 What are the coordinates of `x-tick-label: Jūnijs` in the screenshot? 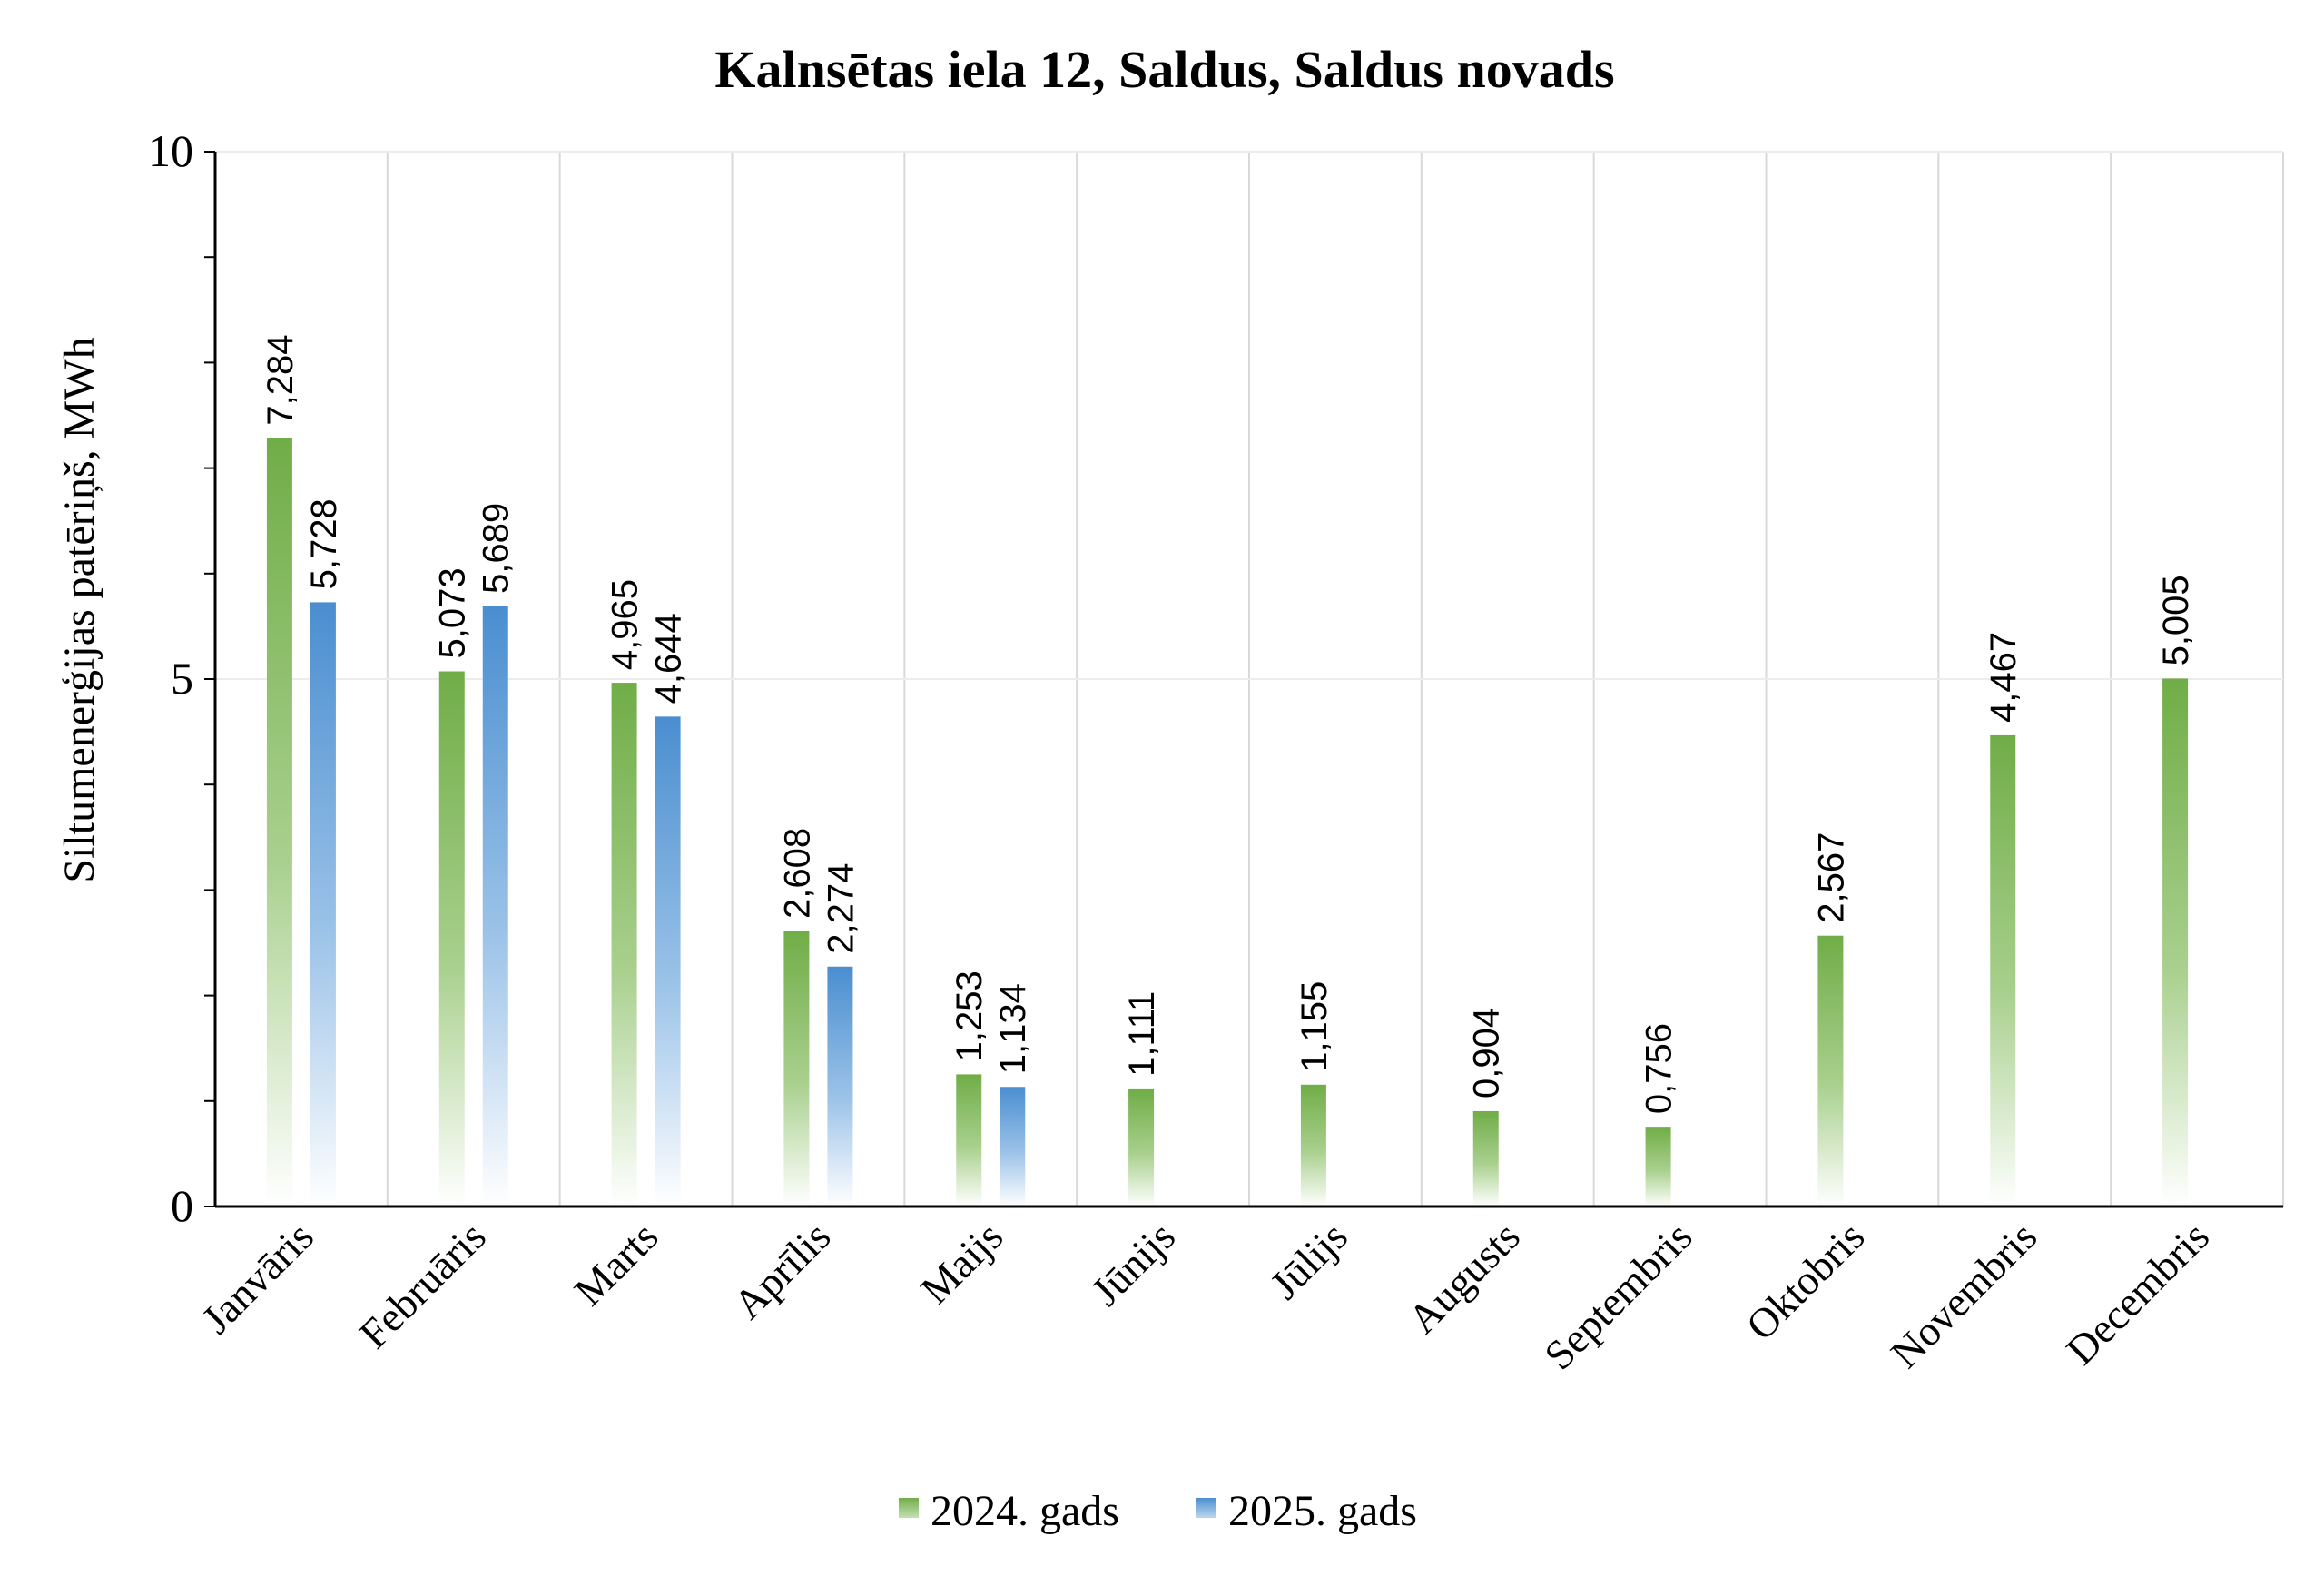 It's located at (1133, 1264).